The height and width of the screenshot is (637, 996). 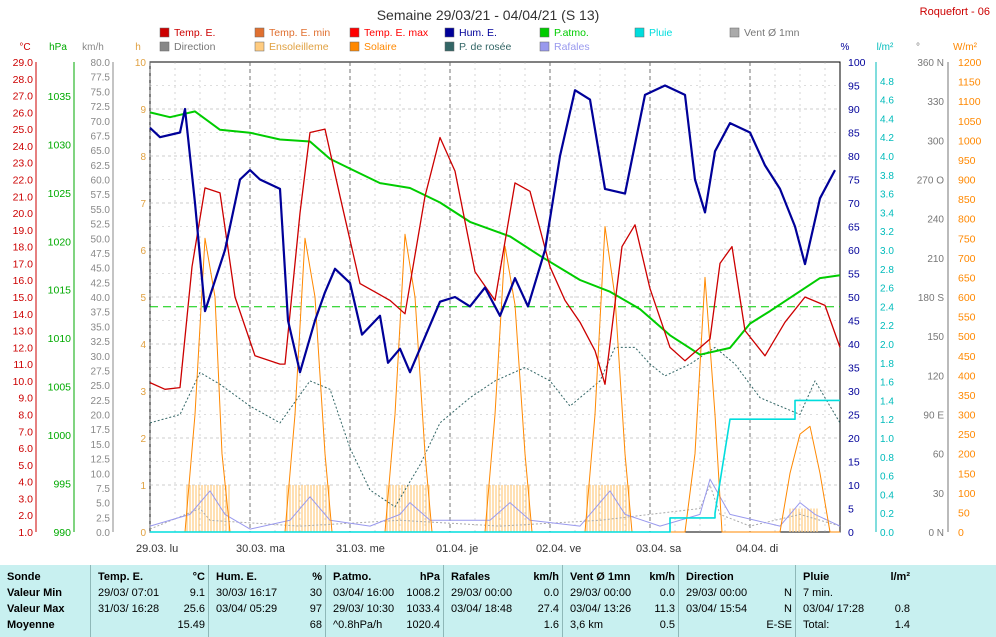 What do you see at coordinates (317, 577) in the screenshot?
I see `summary-unit: %` at bounding box center [317, 577].